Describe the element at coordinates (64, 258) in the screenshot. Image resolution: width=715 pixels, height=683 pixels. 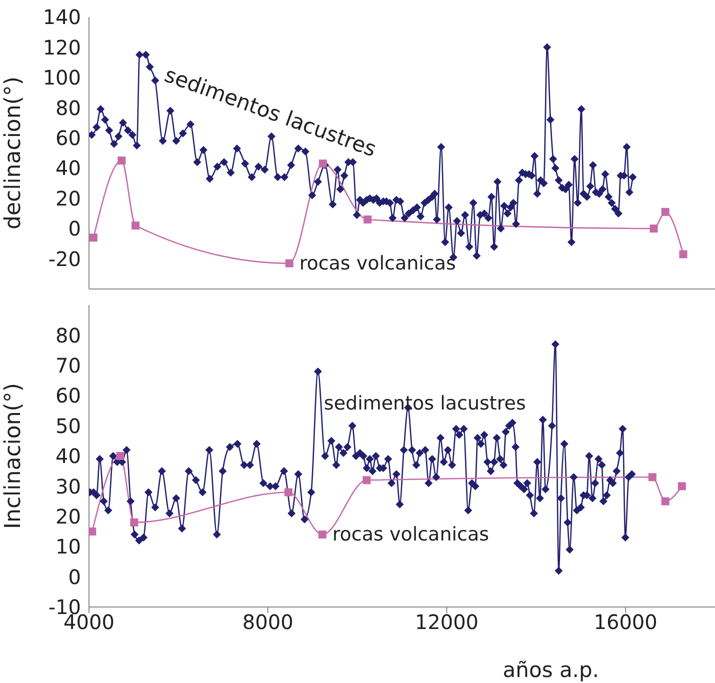
I see `y-tick-label: -20` at that location.